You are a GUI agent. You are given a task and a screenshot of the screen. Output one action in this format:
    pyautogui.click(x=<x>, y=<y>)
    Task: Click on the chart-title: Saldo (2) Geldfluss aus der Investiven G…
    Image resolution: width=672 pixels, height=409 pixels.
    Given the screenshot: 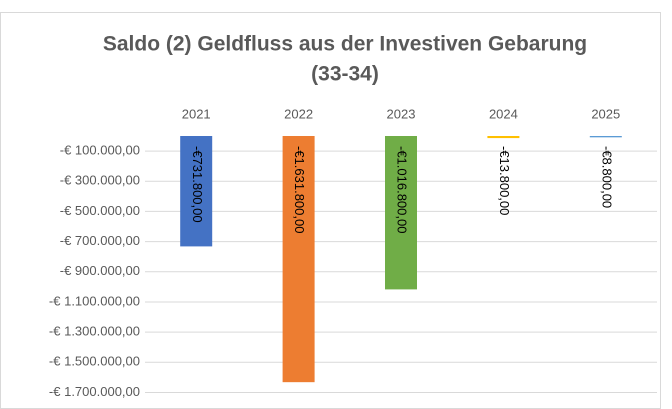 What is the action you would take?
    pyautogui.click(x=345, y=44)
    